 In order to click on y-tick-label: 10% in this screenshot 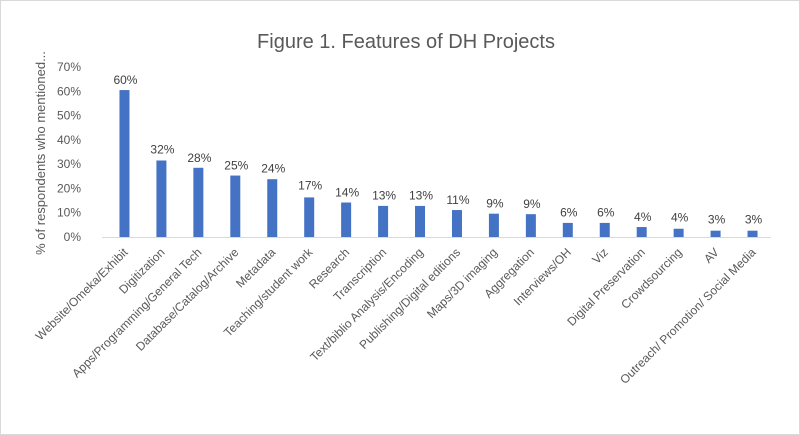, I will do `click(69, 213)`.